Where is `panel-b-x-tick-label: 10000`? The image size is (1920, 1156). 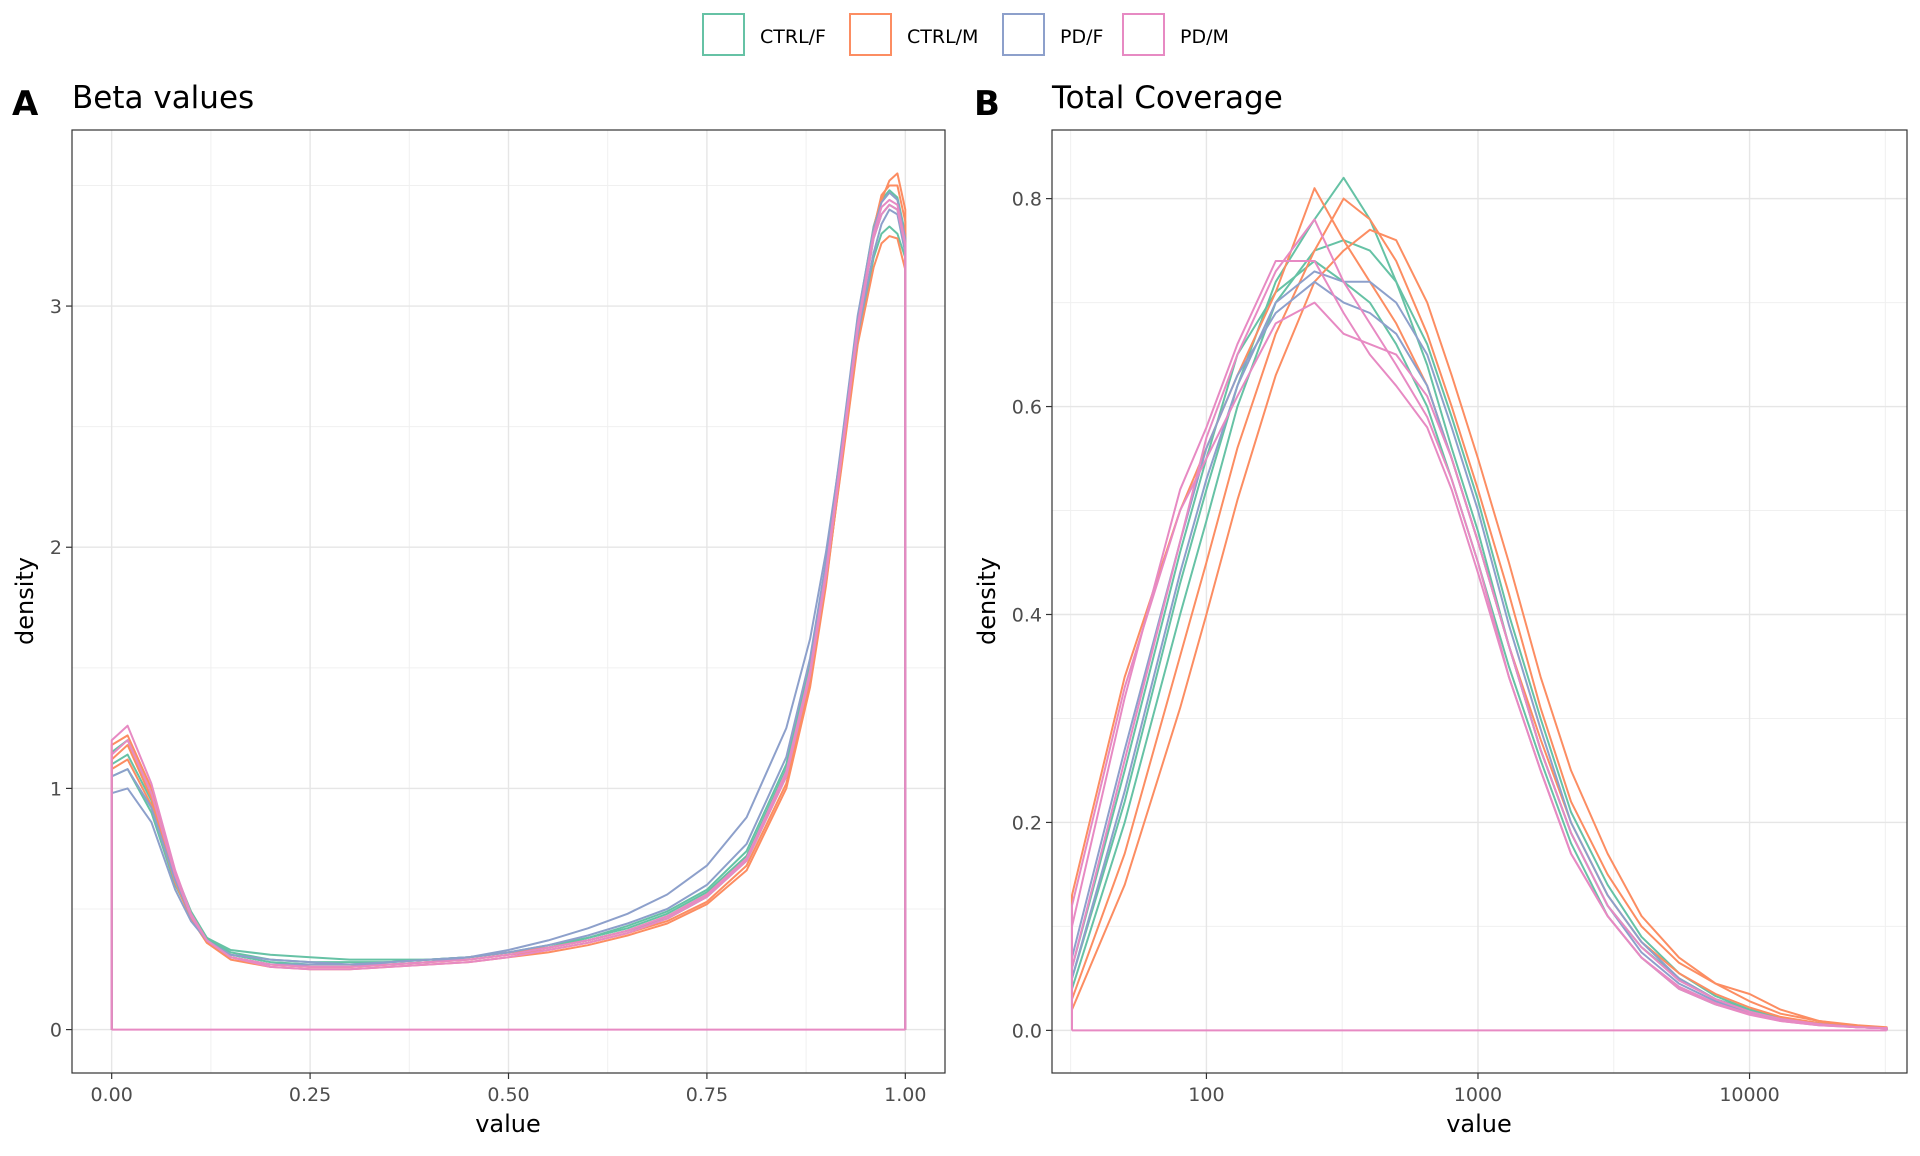 panel-b-x-tick-label: 10000 is located at coordinates (1749, 1095).